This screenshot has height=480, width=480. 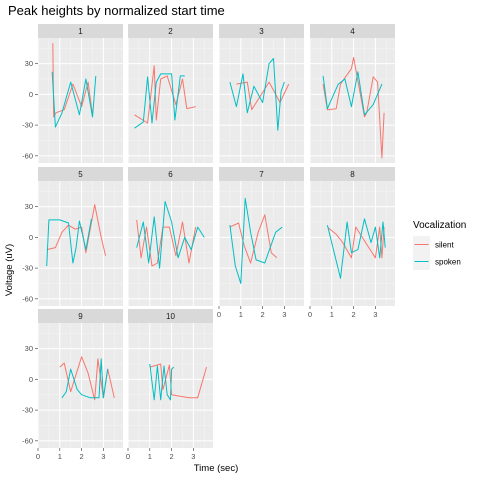 I want to click on facet-strip-label: 4, so click(x=352, y=31).